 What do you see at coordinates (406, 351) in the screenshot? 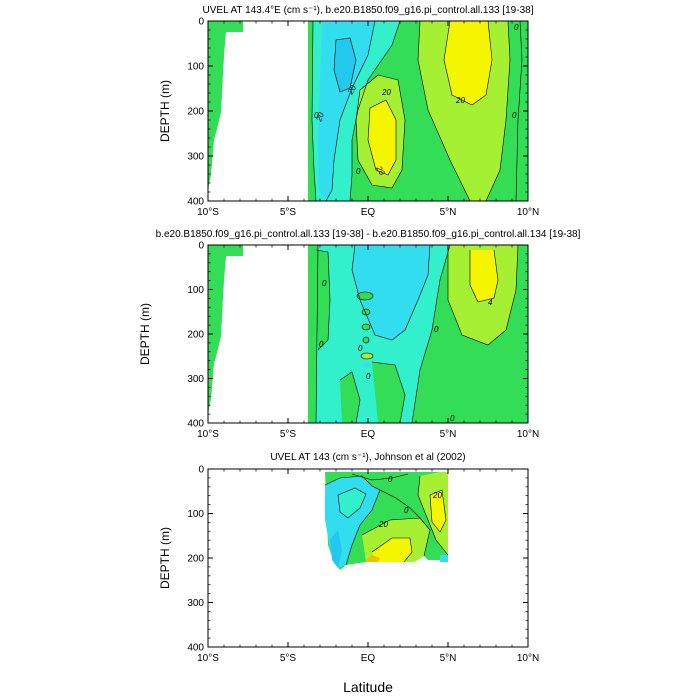
I see `panel-2-contour-labels: 0 0 0 0 0 4 0` at bounding box center [406, 351].